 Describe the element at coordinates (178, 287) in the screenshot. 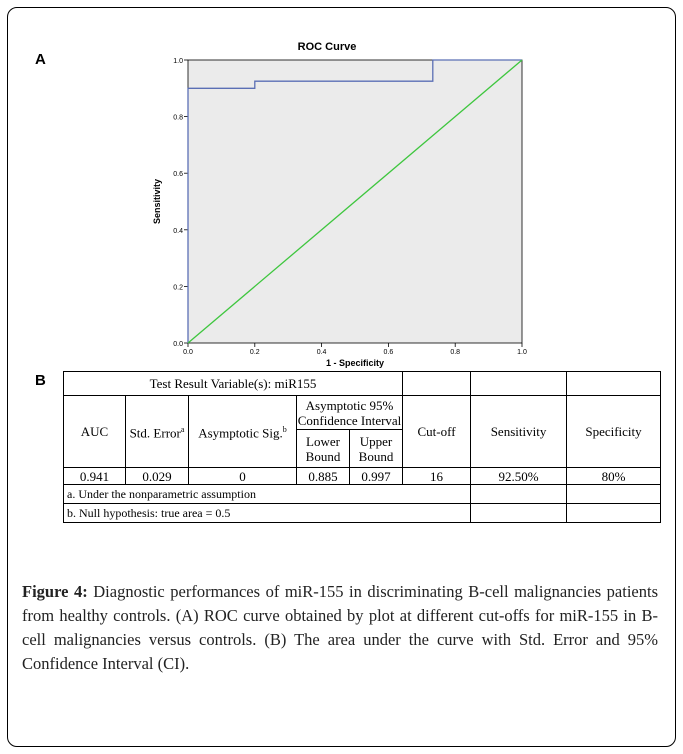

I see `y-tick-label: 0.2` at that location.